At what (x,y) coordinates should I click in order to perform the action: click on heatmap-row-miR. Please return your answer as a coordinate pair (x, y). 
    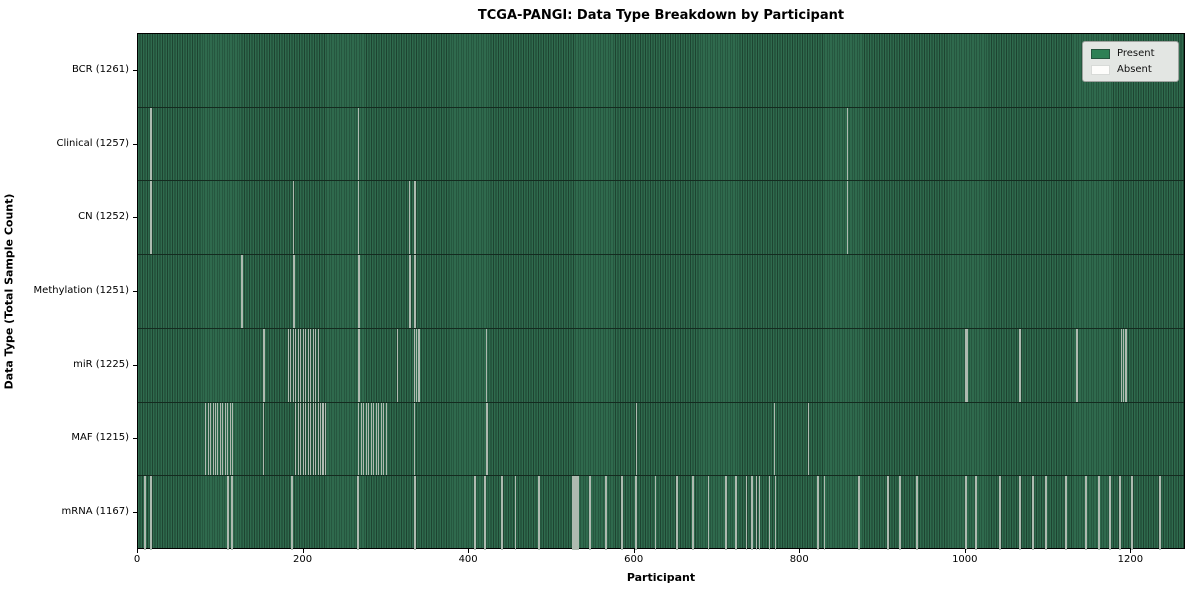
    Looking at the image, I should click on (661, 365).